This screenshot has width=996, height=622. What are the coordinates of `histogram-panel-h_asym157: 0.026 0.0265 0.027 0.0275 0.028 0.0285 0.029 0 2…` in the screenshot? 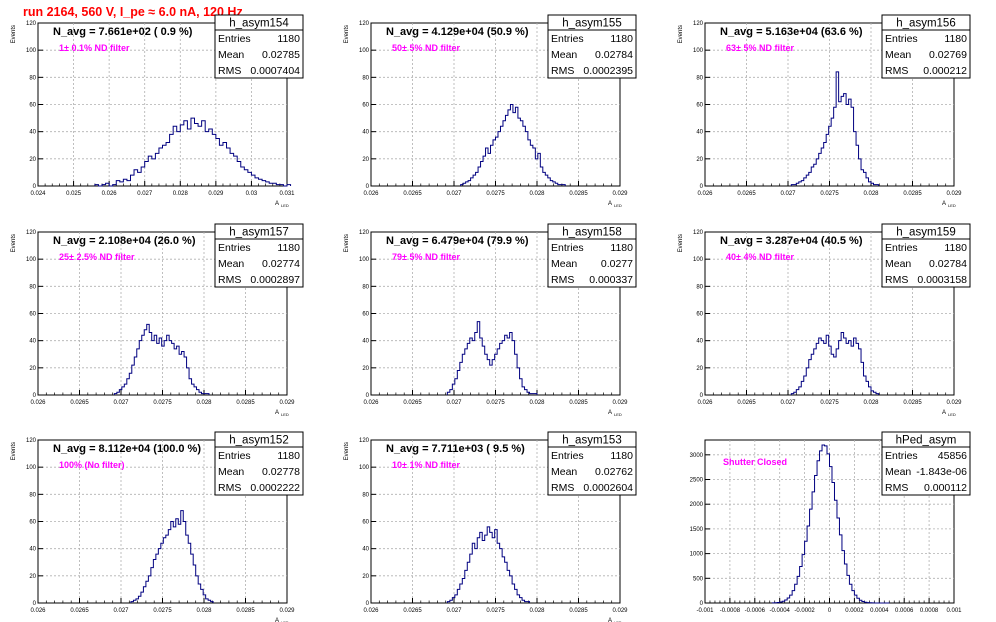 It's located at (157, 320).